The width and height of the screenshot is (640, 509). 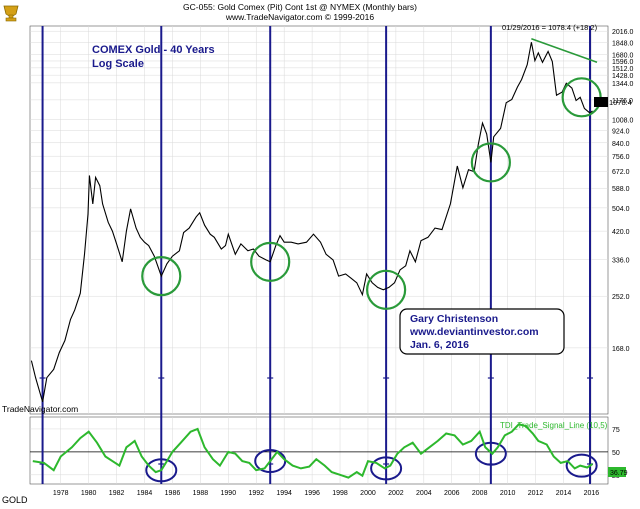 I want to click on x-tick-label: 2004, so click(x=424, y=493).